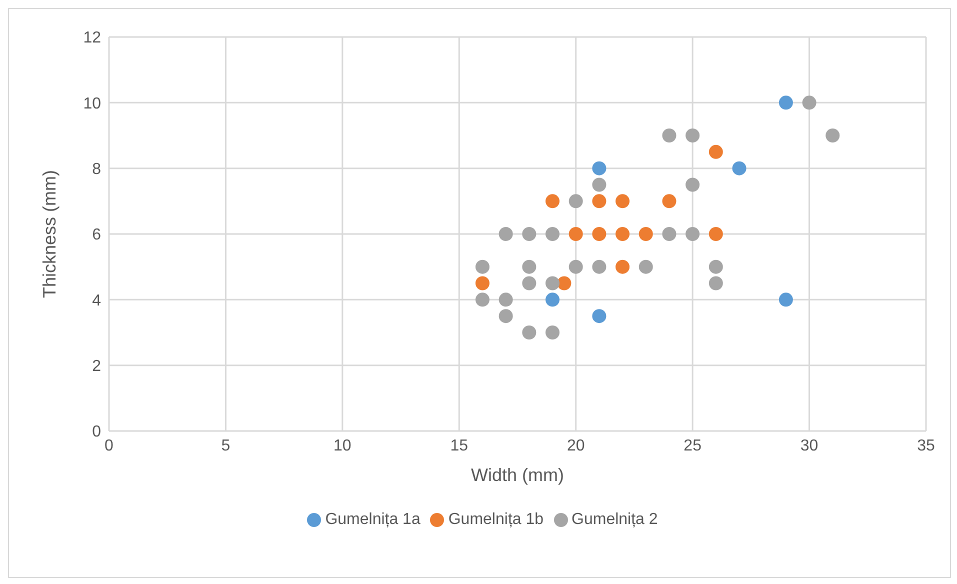 This screenshot has width=957, height=584. Describe the element at coordinates (459, 445) in the screenshot. I see `x-tick-label: 15` at that location.